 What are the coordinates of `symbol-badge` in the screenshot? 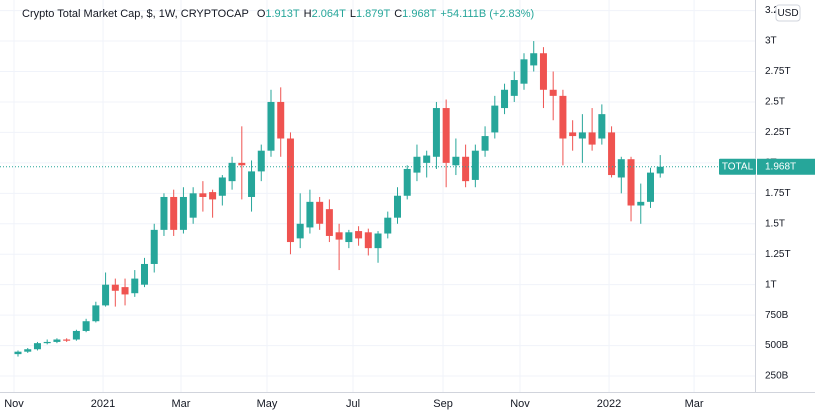 It's located at (737, 166).